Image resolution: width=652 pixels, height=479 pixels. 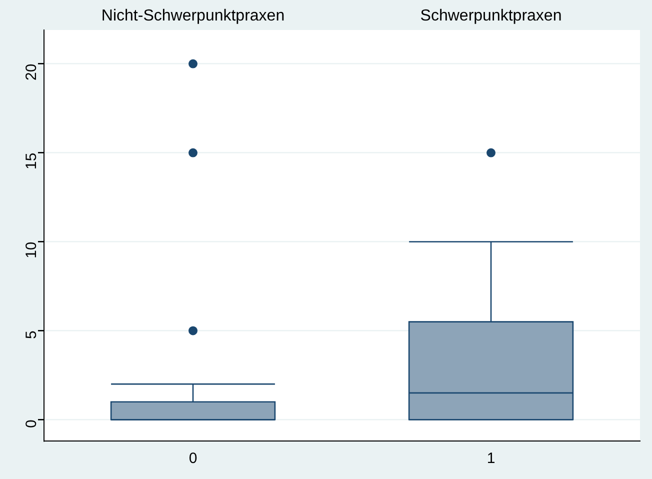 What do you see at coordinates (31, 161) in the screenshot?
I see `y-tick-label: 15` at bounding box center [31, 161].